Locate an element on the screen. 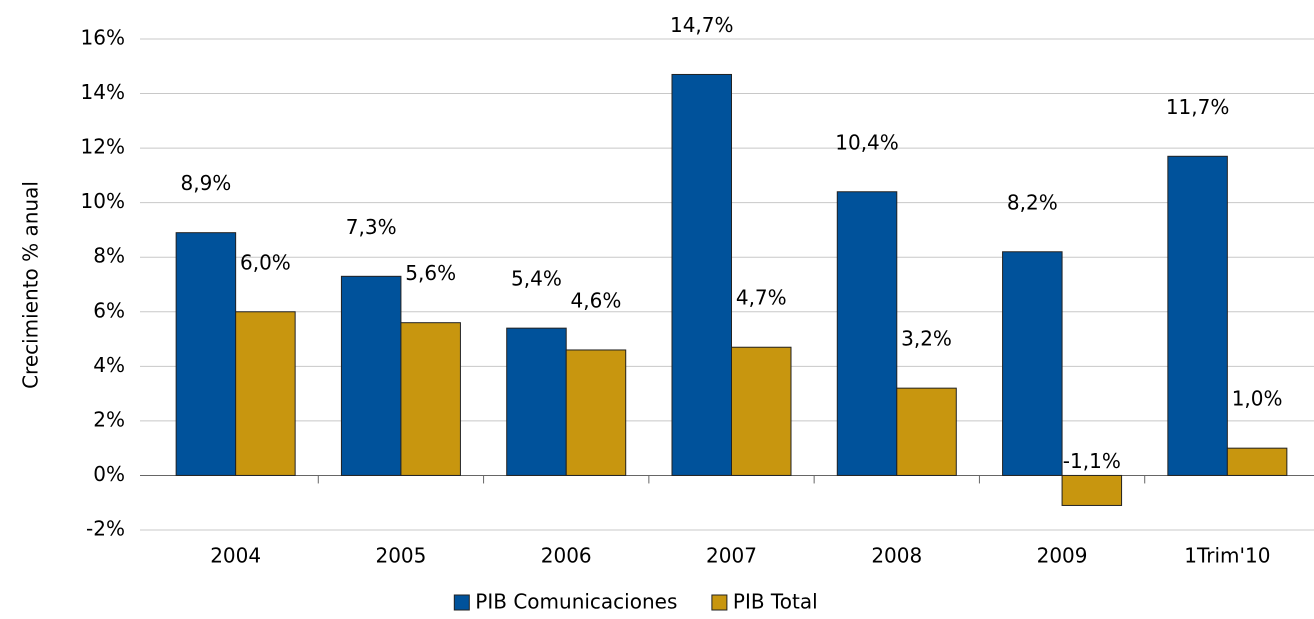 This screenshot has height=619, width=1314. value-label: 8,9% is located at coordinates (205, 183).